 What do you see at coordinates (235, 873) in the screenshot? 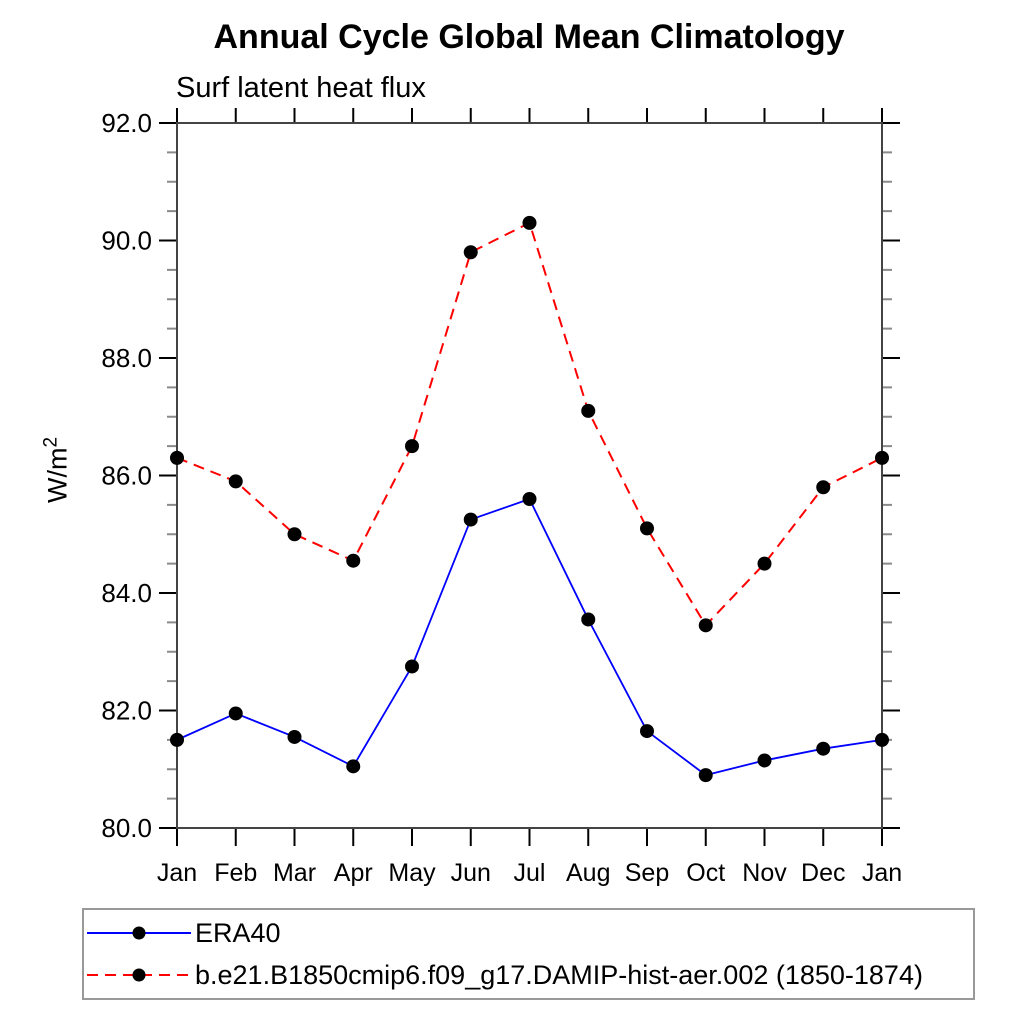
I see `x-tick-label: Feb` at bounding box center [235, 873].